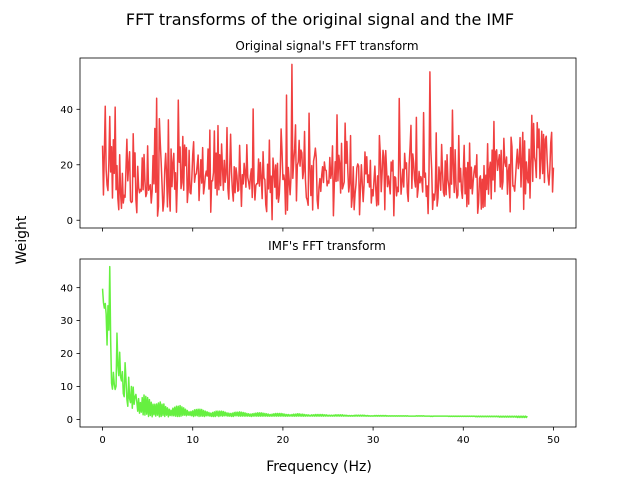 The image size is (640, 480). What do you see at coordinates (319, 467) in the screenshot?
I see `x-axis-label: Frequency (Hz)` at bounding box center [319, 467].